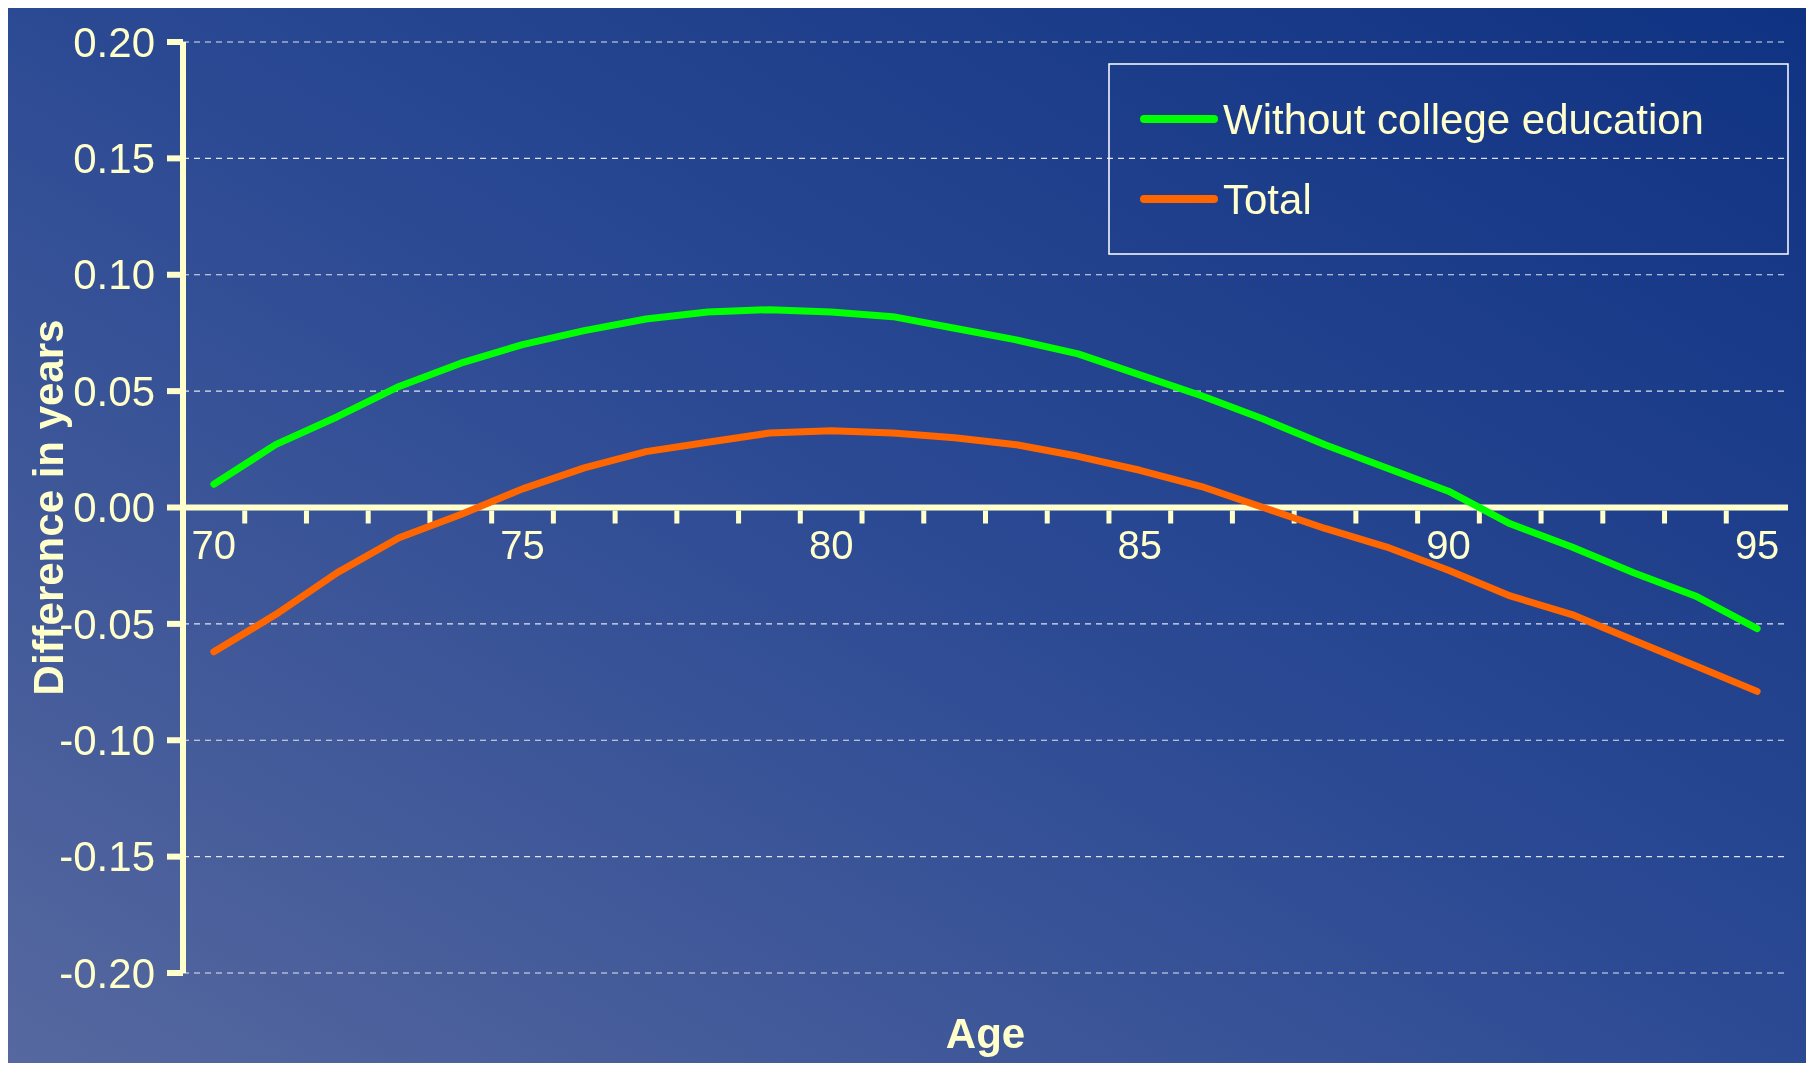 The width and height of the screenshot is (1814, 1071). What do you see at coordinates (114, 159) in the screenshot?
I see `y-tick-label: 0.15` at bounding box center [114, 159].